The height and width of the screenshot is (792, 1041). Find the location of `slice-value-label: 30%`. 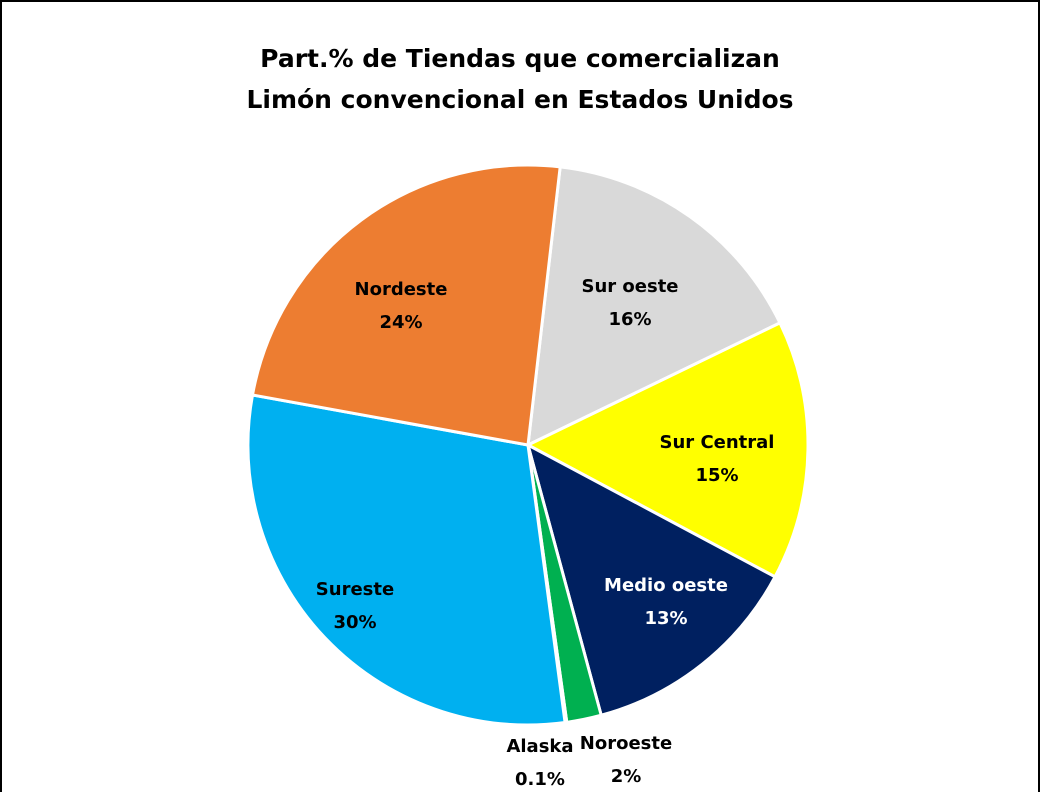

slice-value-label: 30% is located at coordinates (354, 622).